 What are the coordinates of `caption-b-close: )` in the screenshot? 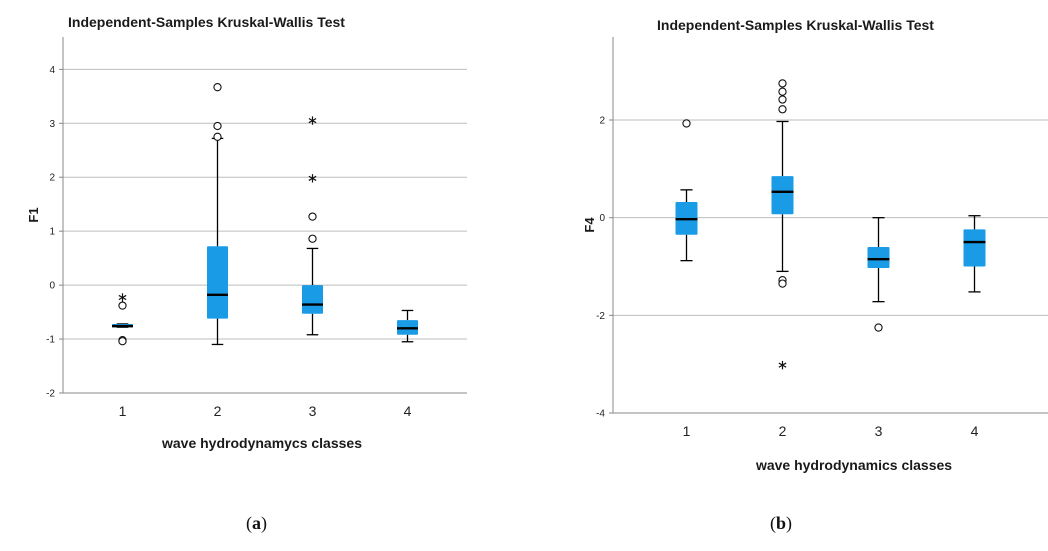 It's located at (789, 523).